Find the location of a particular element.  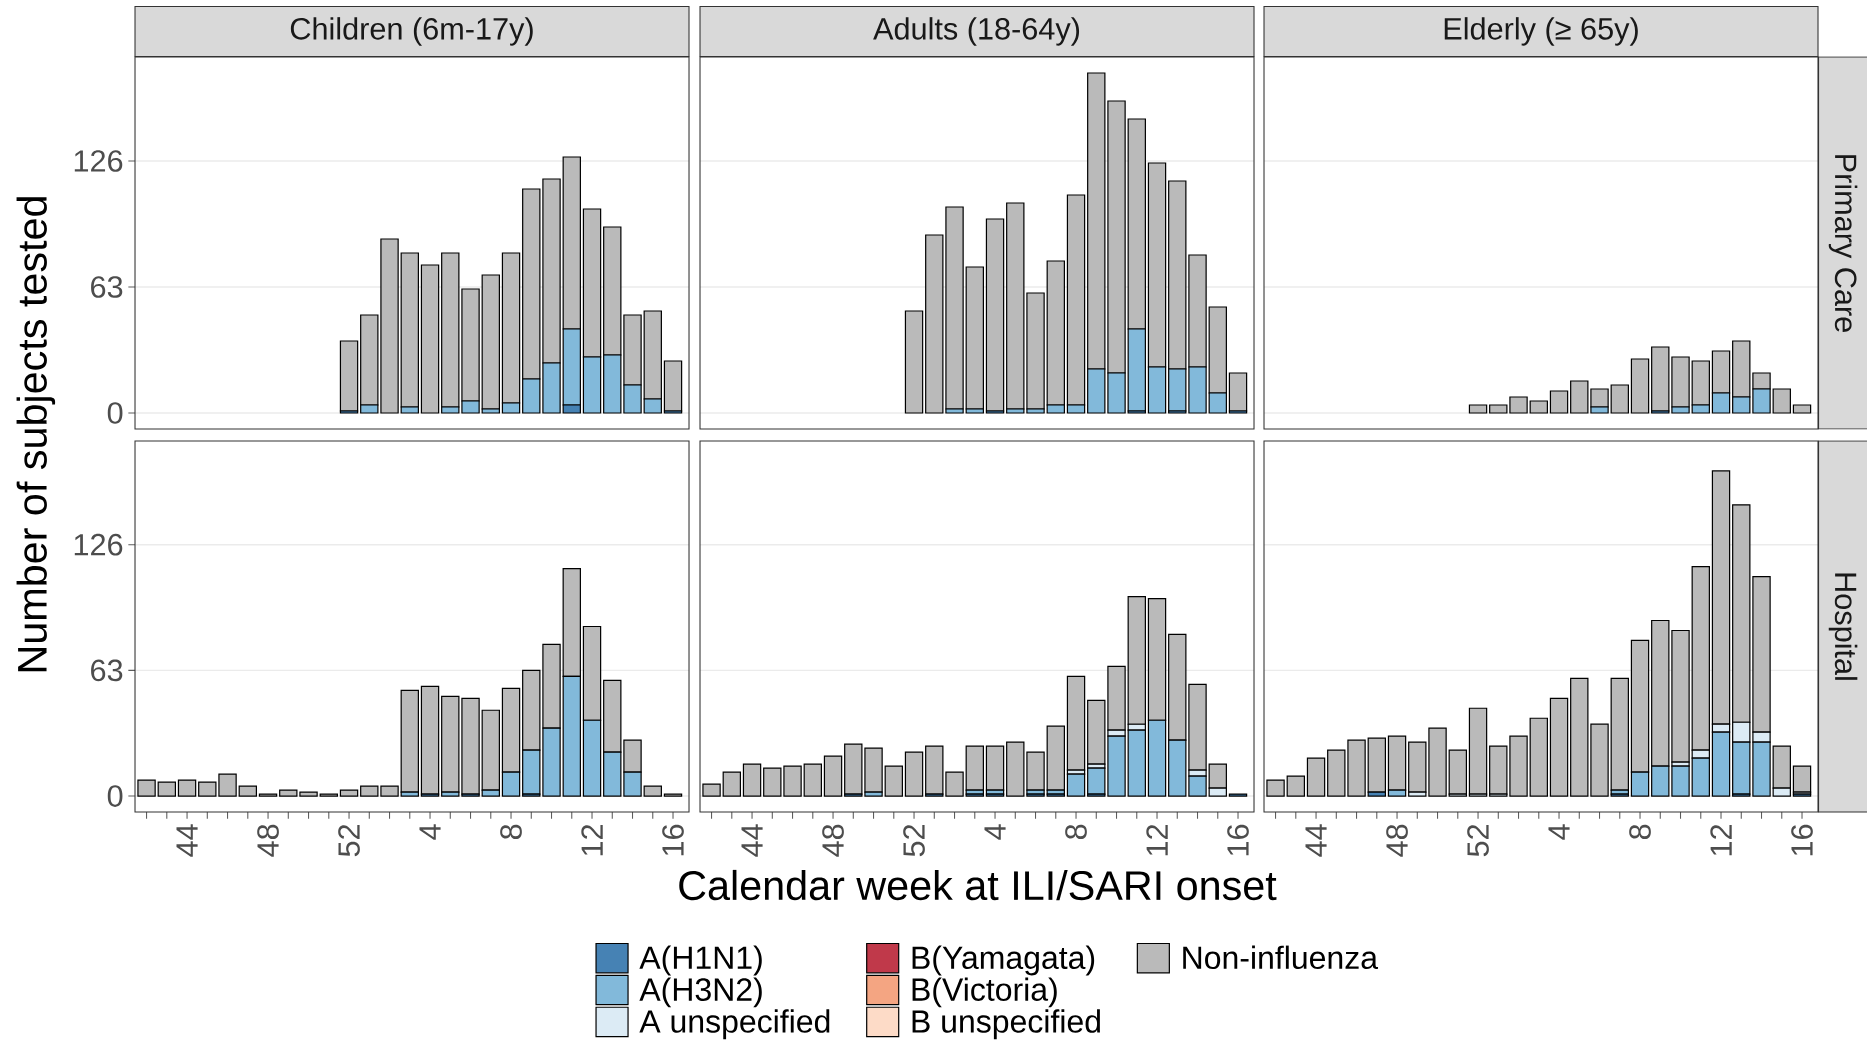

chart-title: Elderly (≥ 65y) is located at coordinates (1541, 31).